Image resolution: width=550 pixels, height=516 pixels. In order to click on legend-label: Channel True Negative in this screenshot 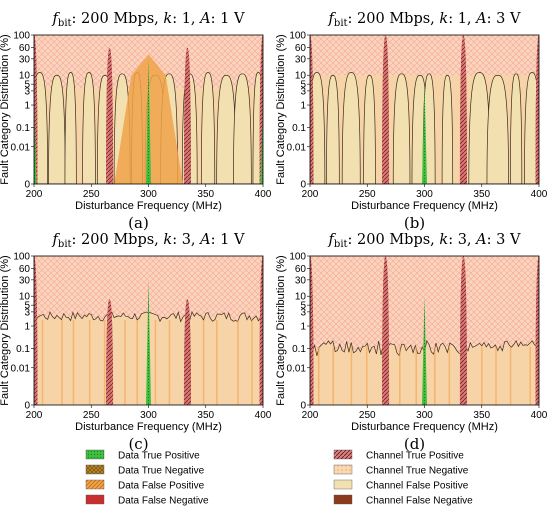, I will do `click(417, 471)`.